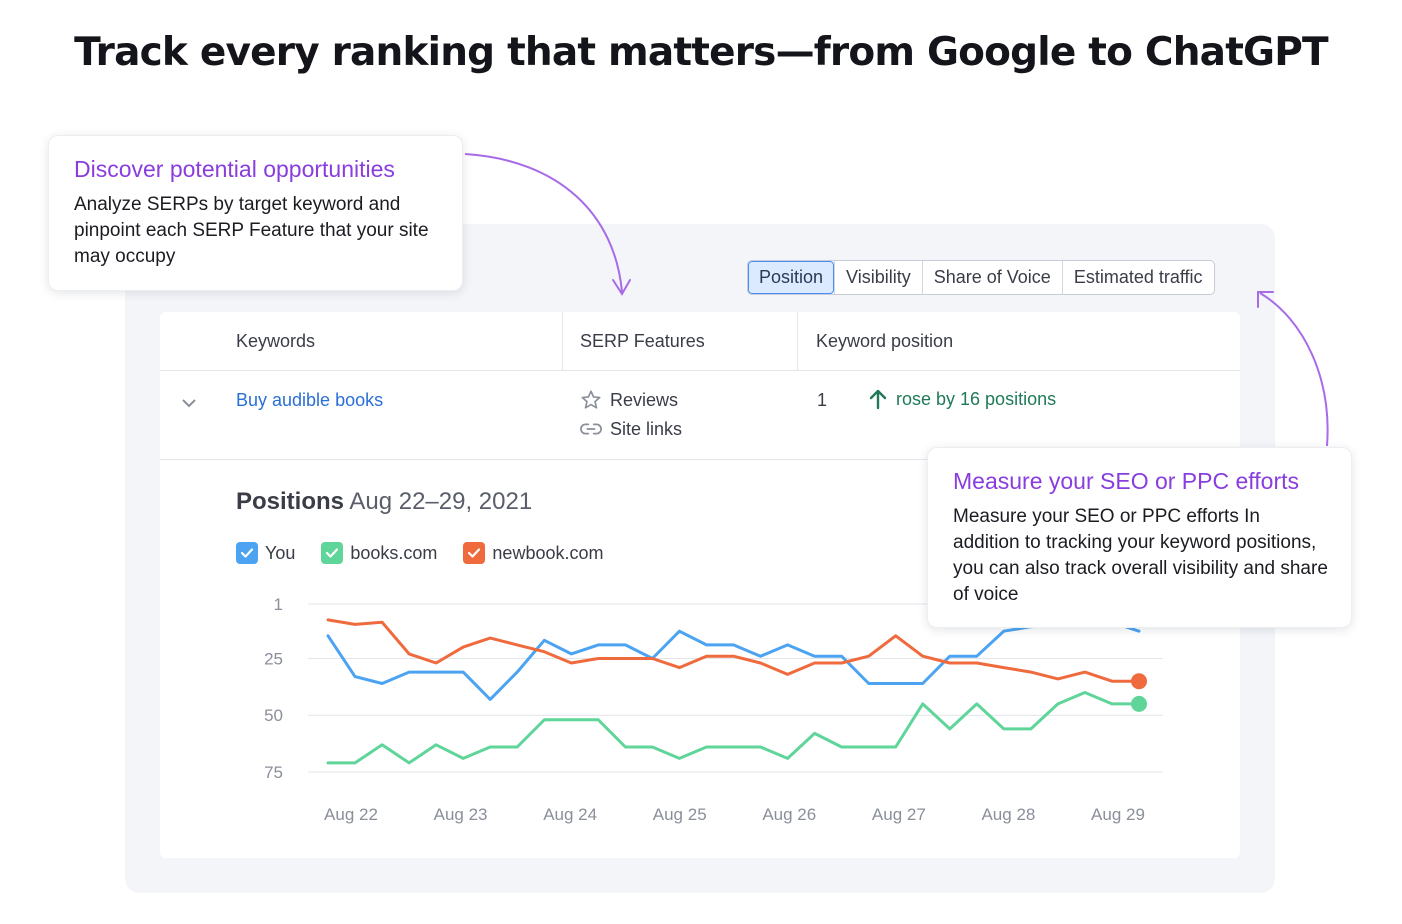 The width and height of the screenshot is (1402, 924). I want to click on y-tick-label: 75, so click(273, 772).